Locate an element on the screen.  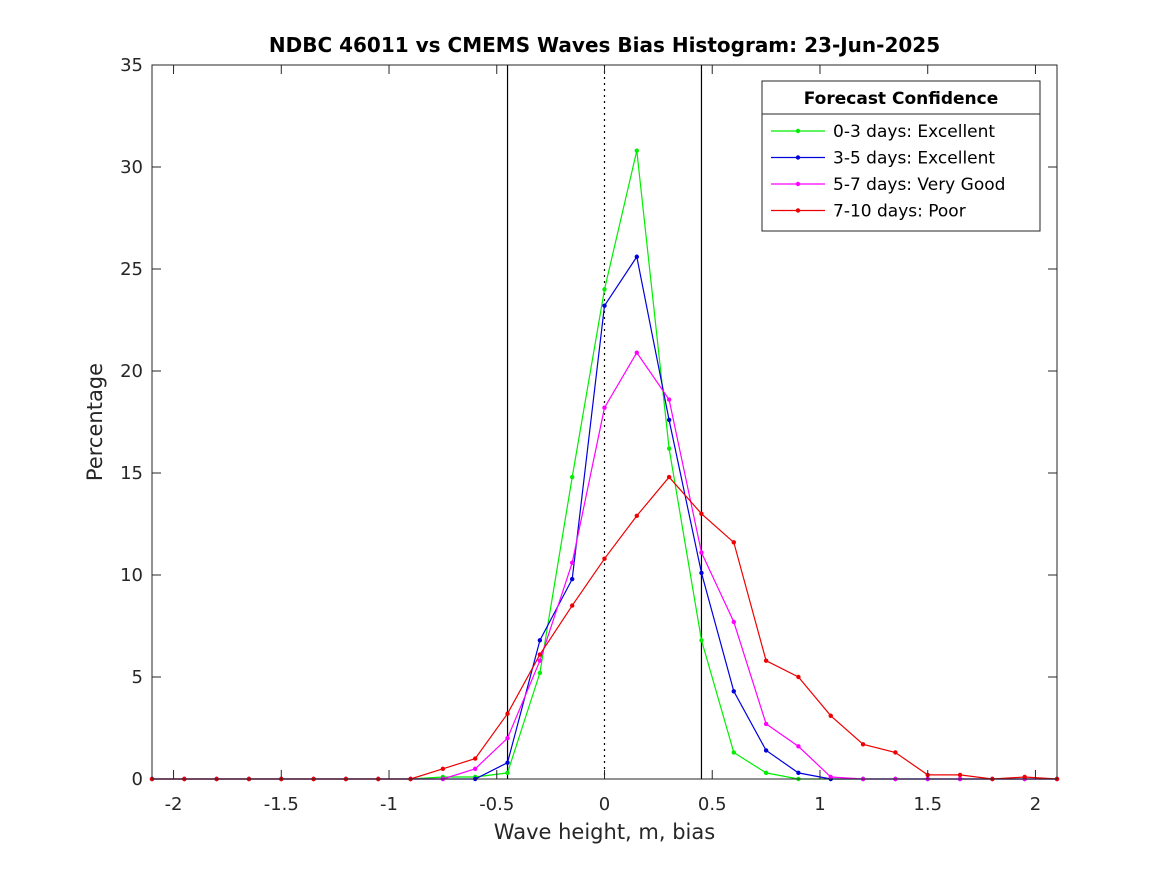
legend-entry-0: 0-3 days: Excellent is located at coordinates (883, 132).